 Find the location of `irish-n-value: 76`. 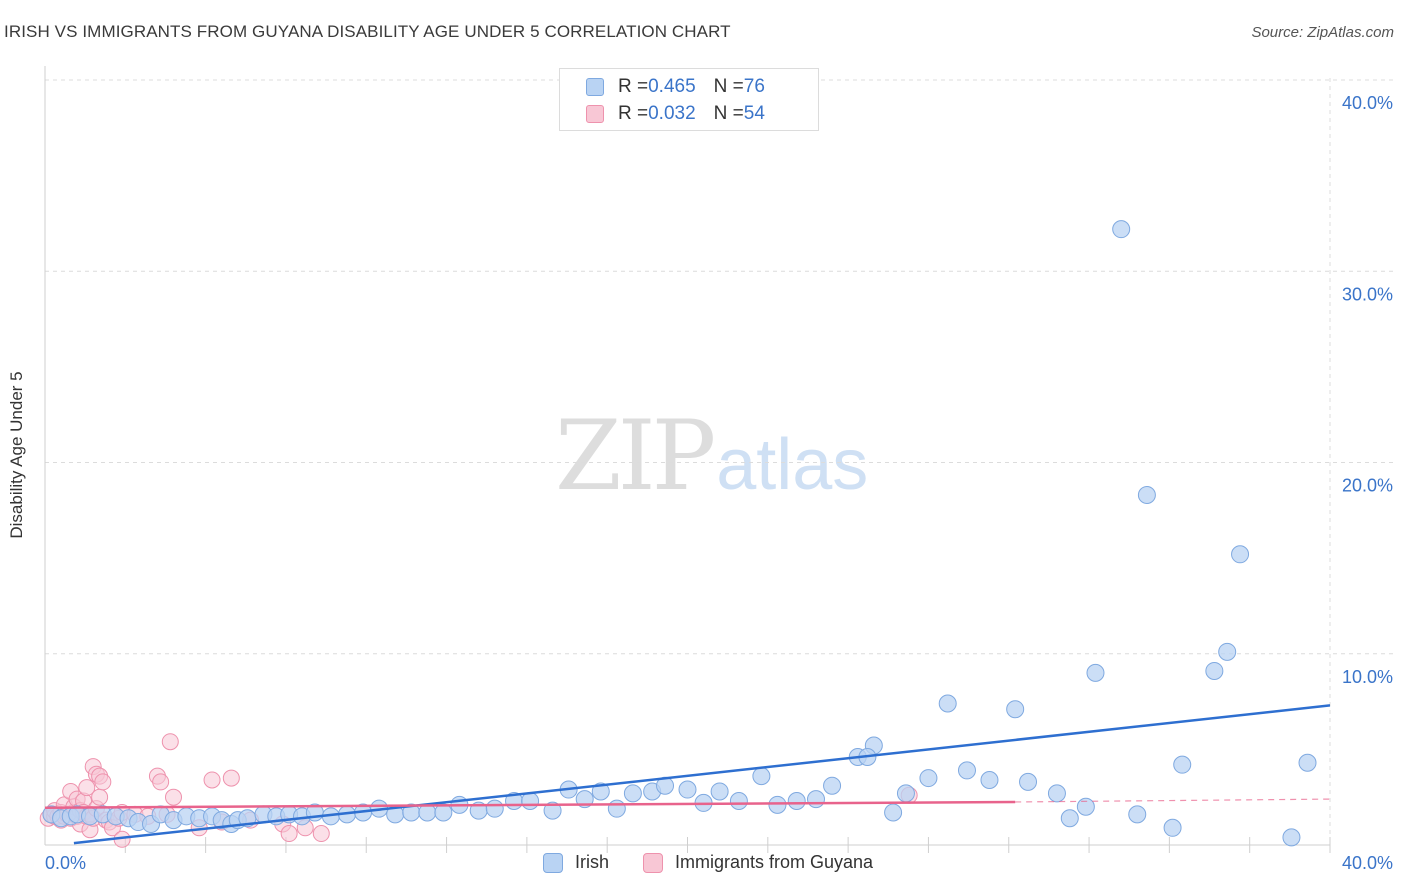

irish-n-value: 76 is located at coordinates (754, 86).